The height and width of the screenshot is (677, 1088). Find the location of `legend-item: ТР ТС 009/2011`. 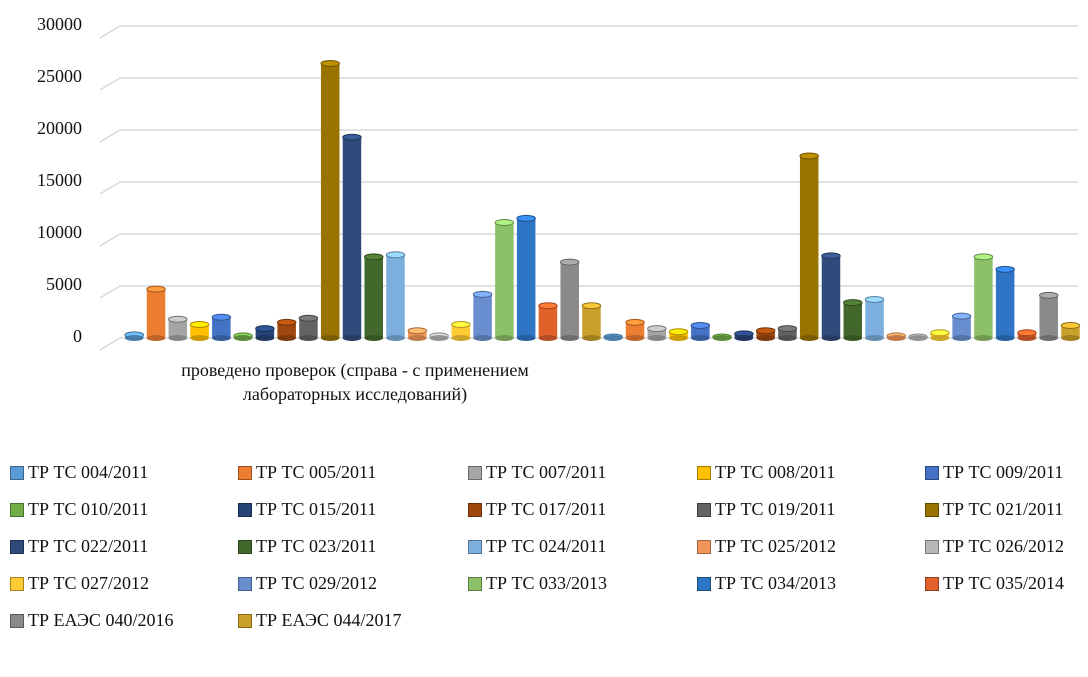

legend-item: ТР ТС 009/2011 is located at coordinates (994, 472).